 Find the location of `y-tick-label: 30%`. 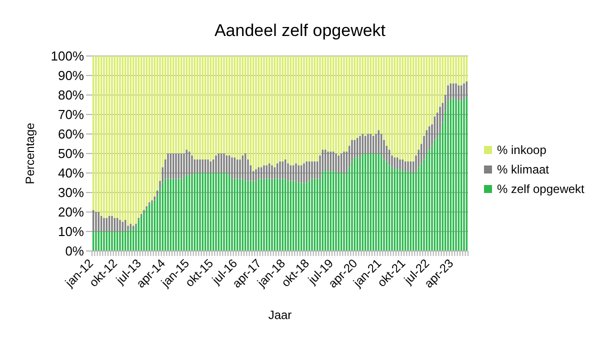

y-tick-label: 30% is located at coordinates (71, 192).